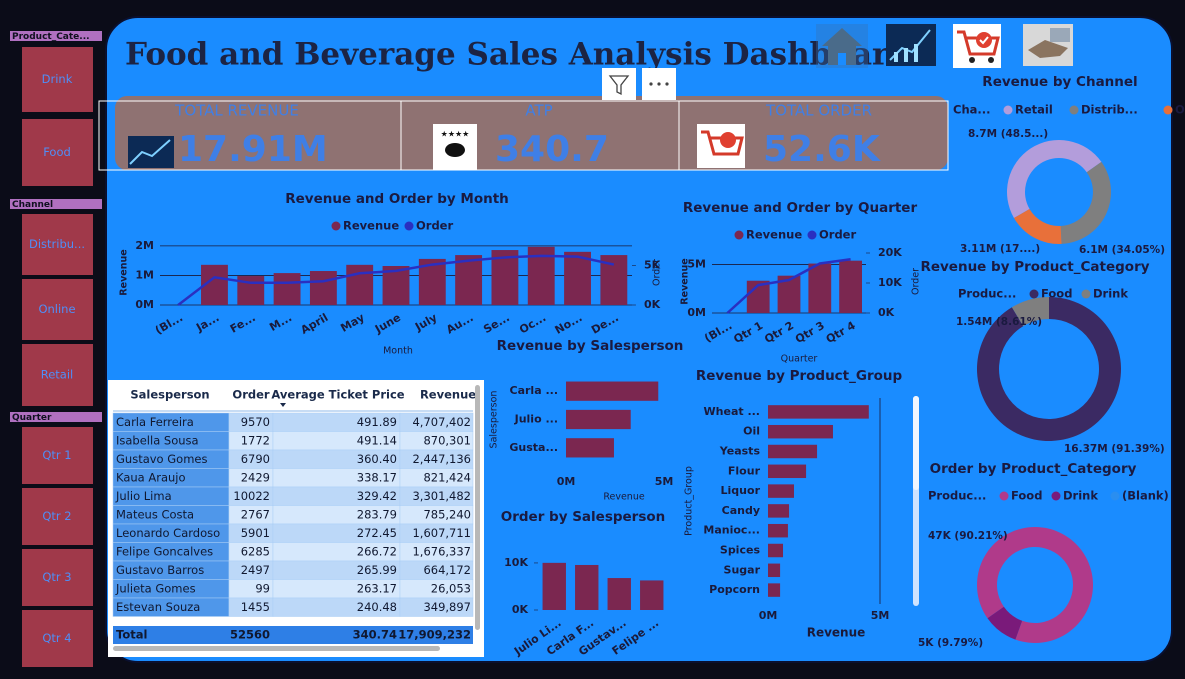 The height and width of the screenshot is (679, 1185). Describe the element at coordinates (583, 517) in the screenshot. I see `chart-title: Order by Salesperson` at that location.